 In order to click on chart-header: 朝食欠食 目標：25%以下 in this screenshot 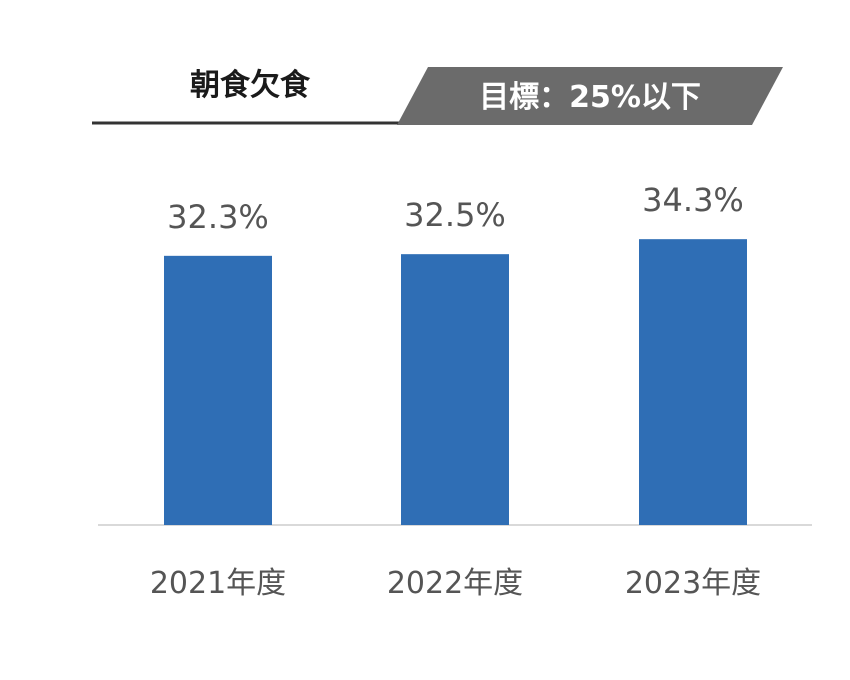, I will do `click(437, 96)`.